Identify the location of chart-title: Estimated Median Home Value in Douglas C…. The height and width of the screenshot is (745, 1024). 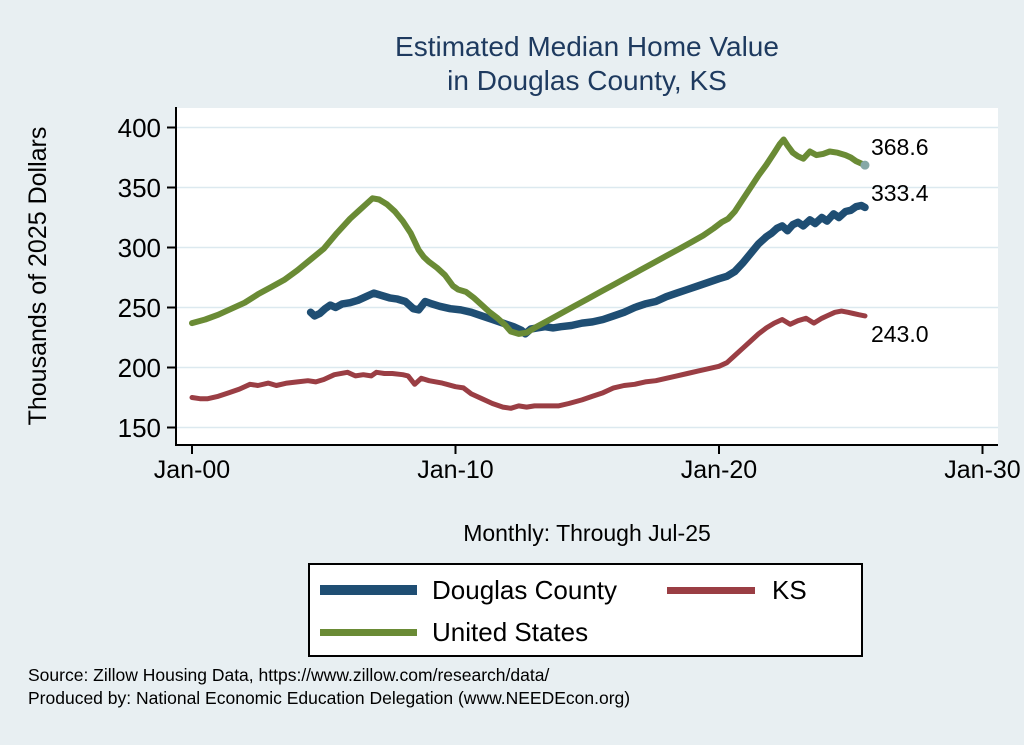
(587, 64).